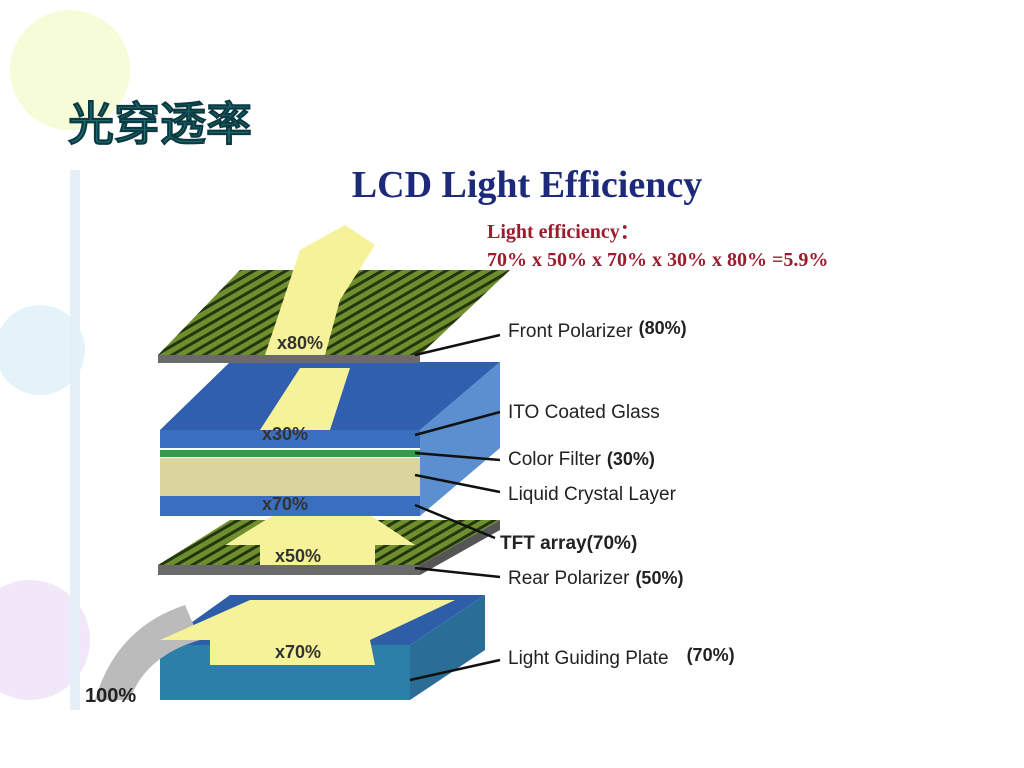 This screenshot has width=1024, height=768. I want to click on pointers, so click(455, 507).